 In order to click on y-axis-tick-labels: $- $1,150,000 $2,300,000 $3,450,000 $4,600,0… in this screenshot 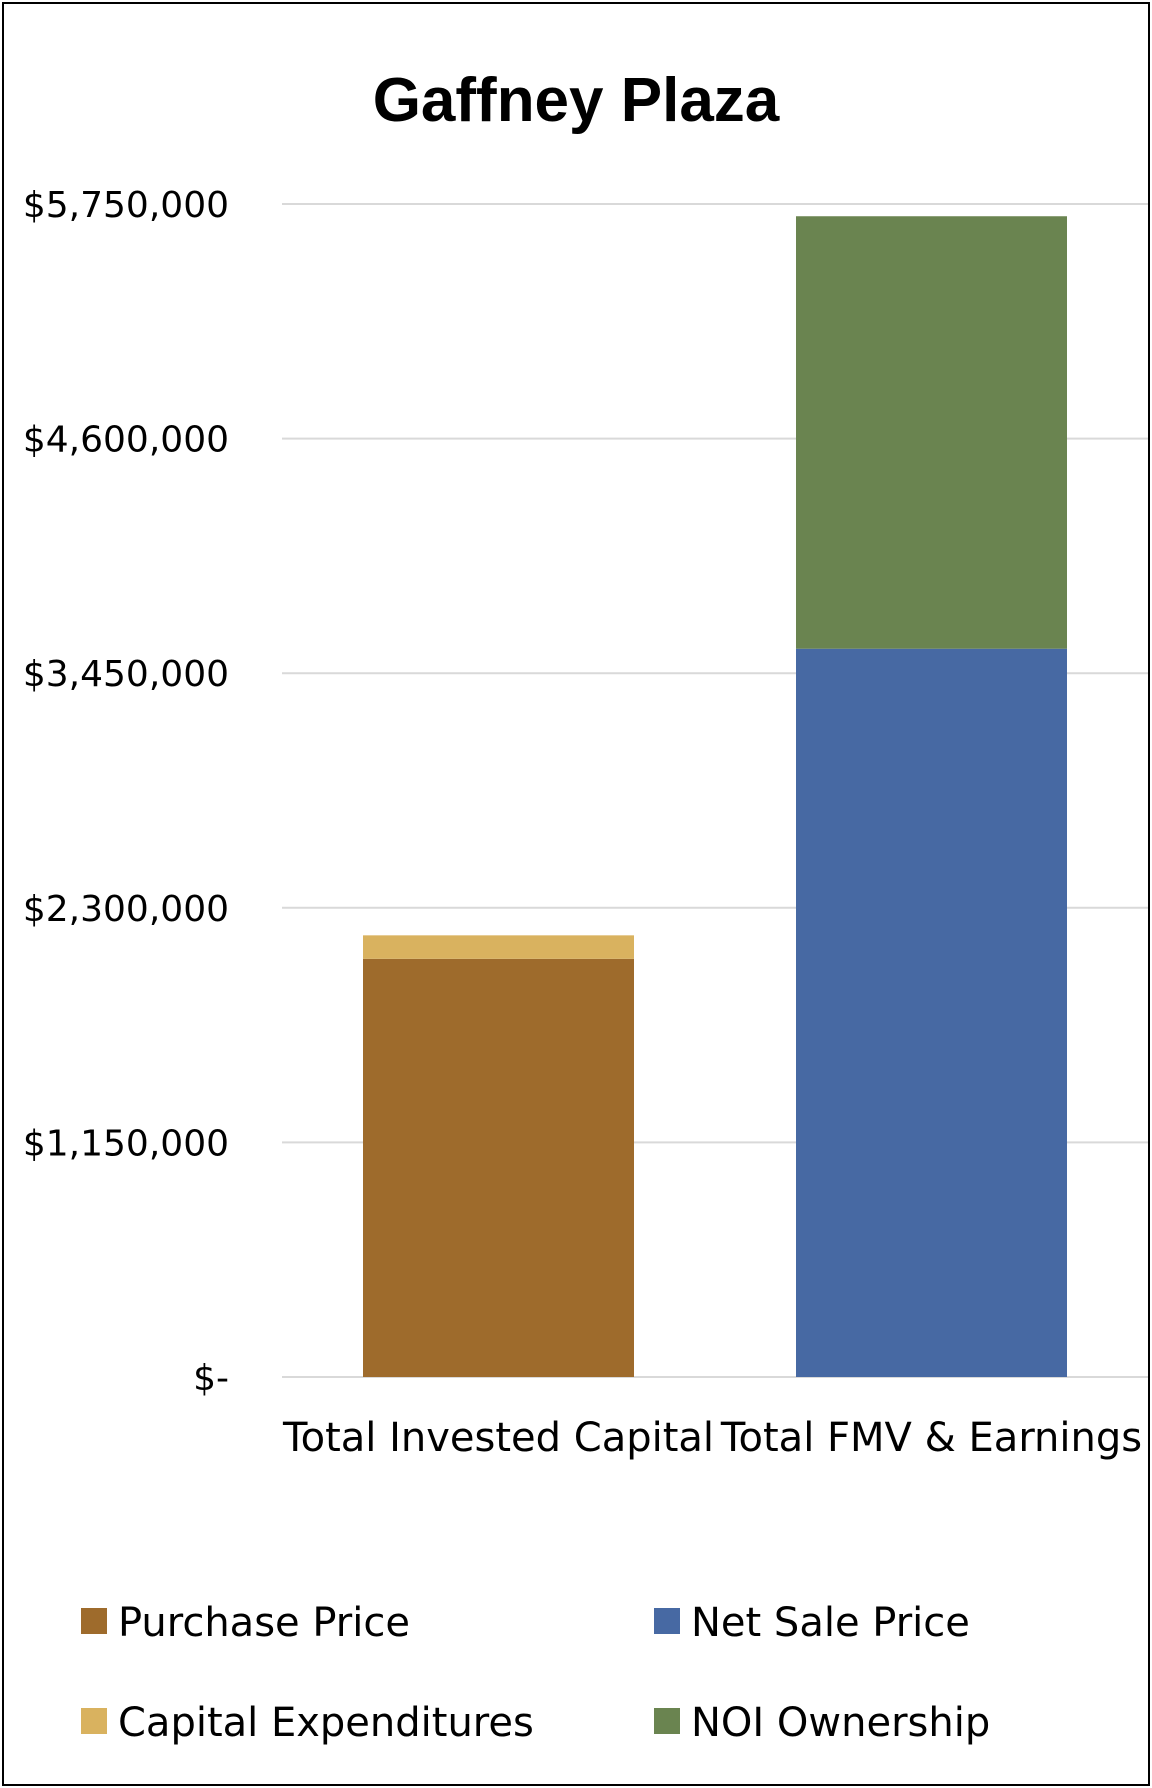, I will do `click(126, 792)`.